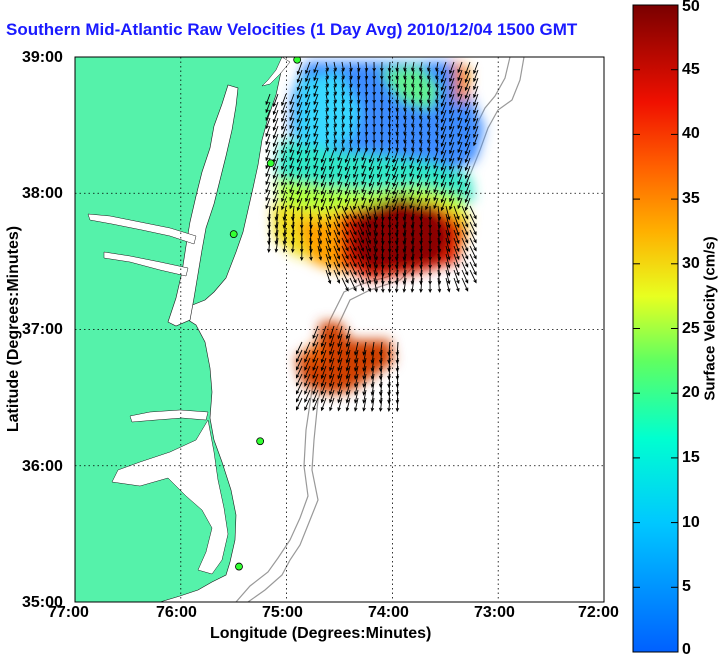 The height and width of the screenshot is (659, 724). What do you see at coordinates (691, 199) in the screenshot?
I see `colorbar-tick-label: 35` at bounding box center [691, 199].